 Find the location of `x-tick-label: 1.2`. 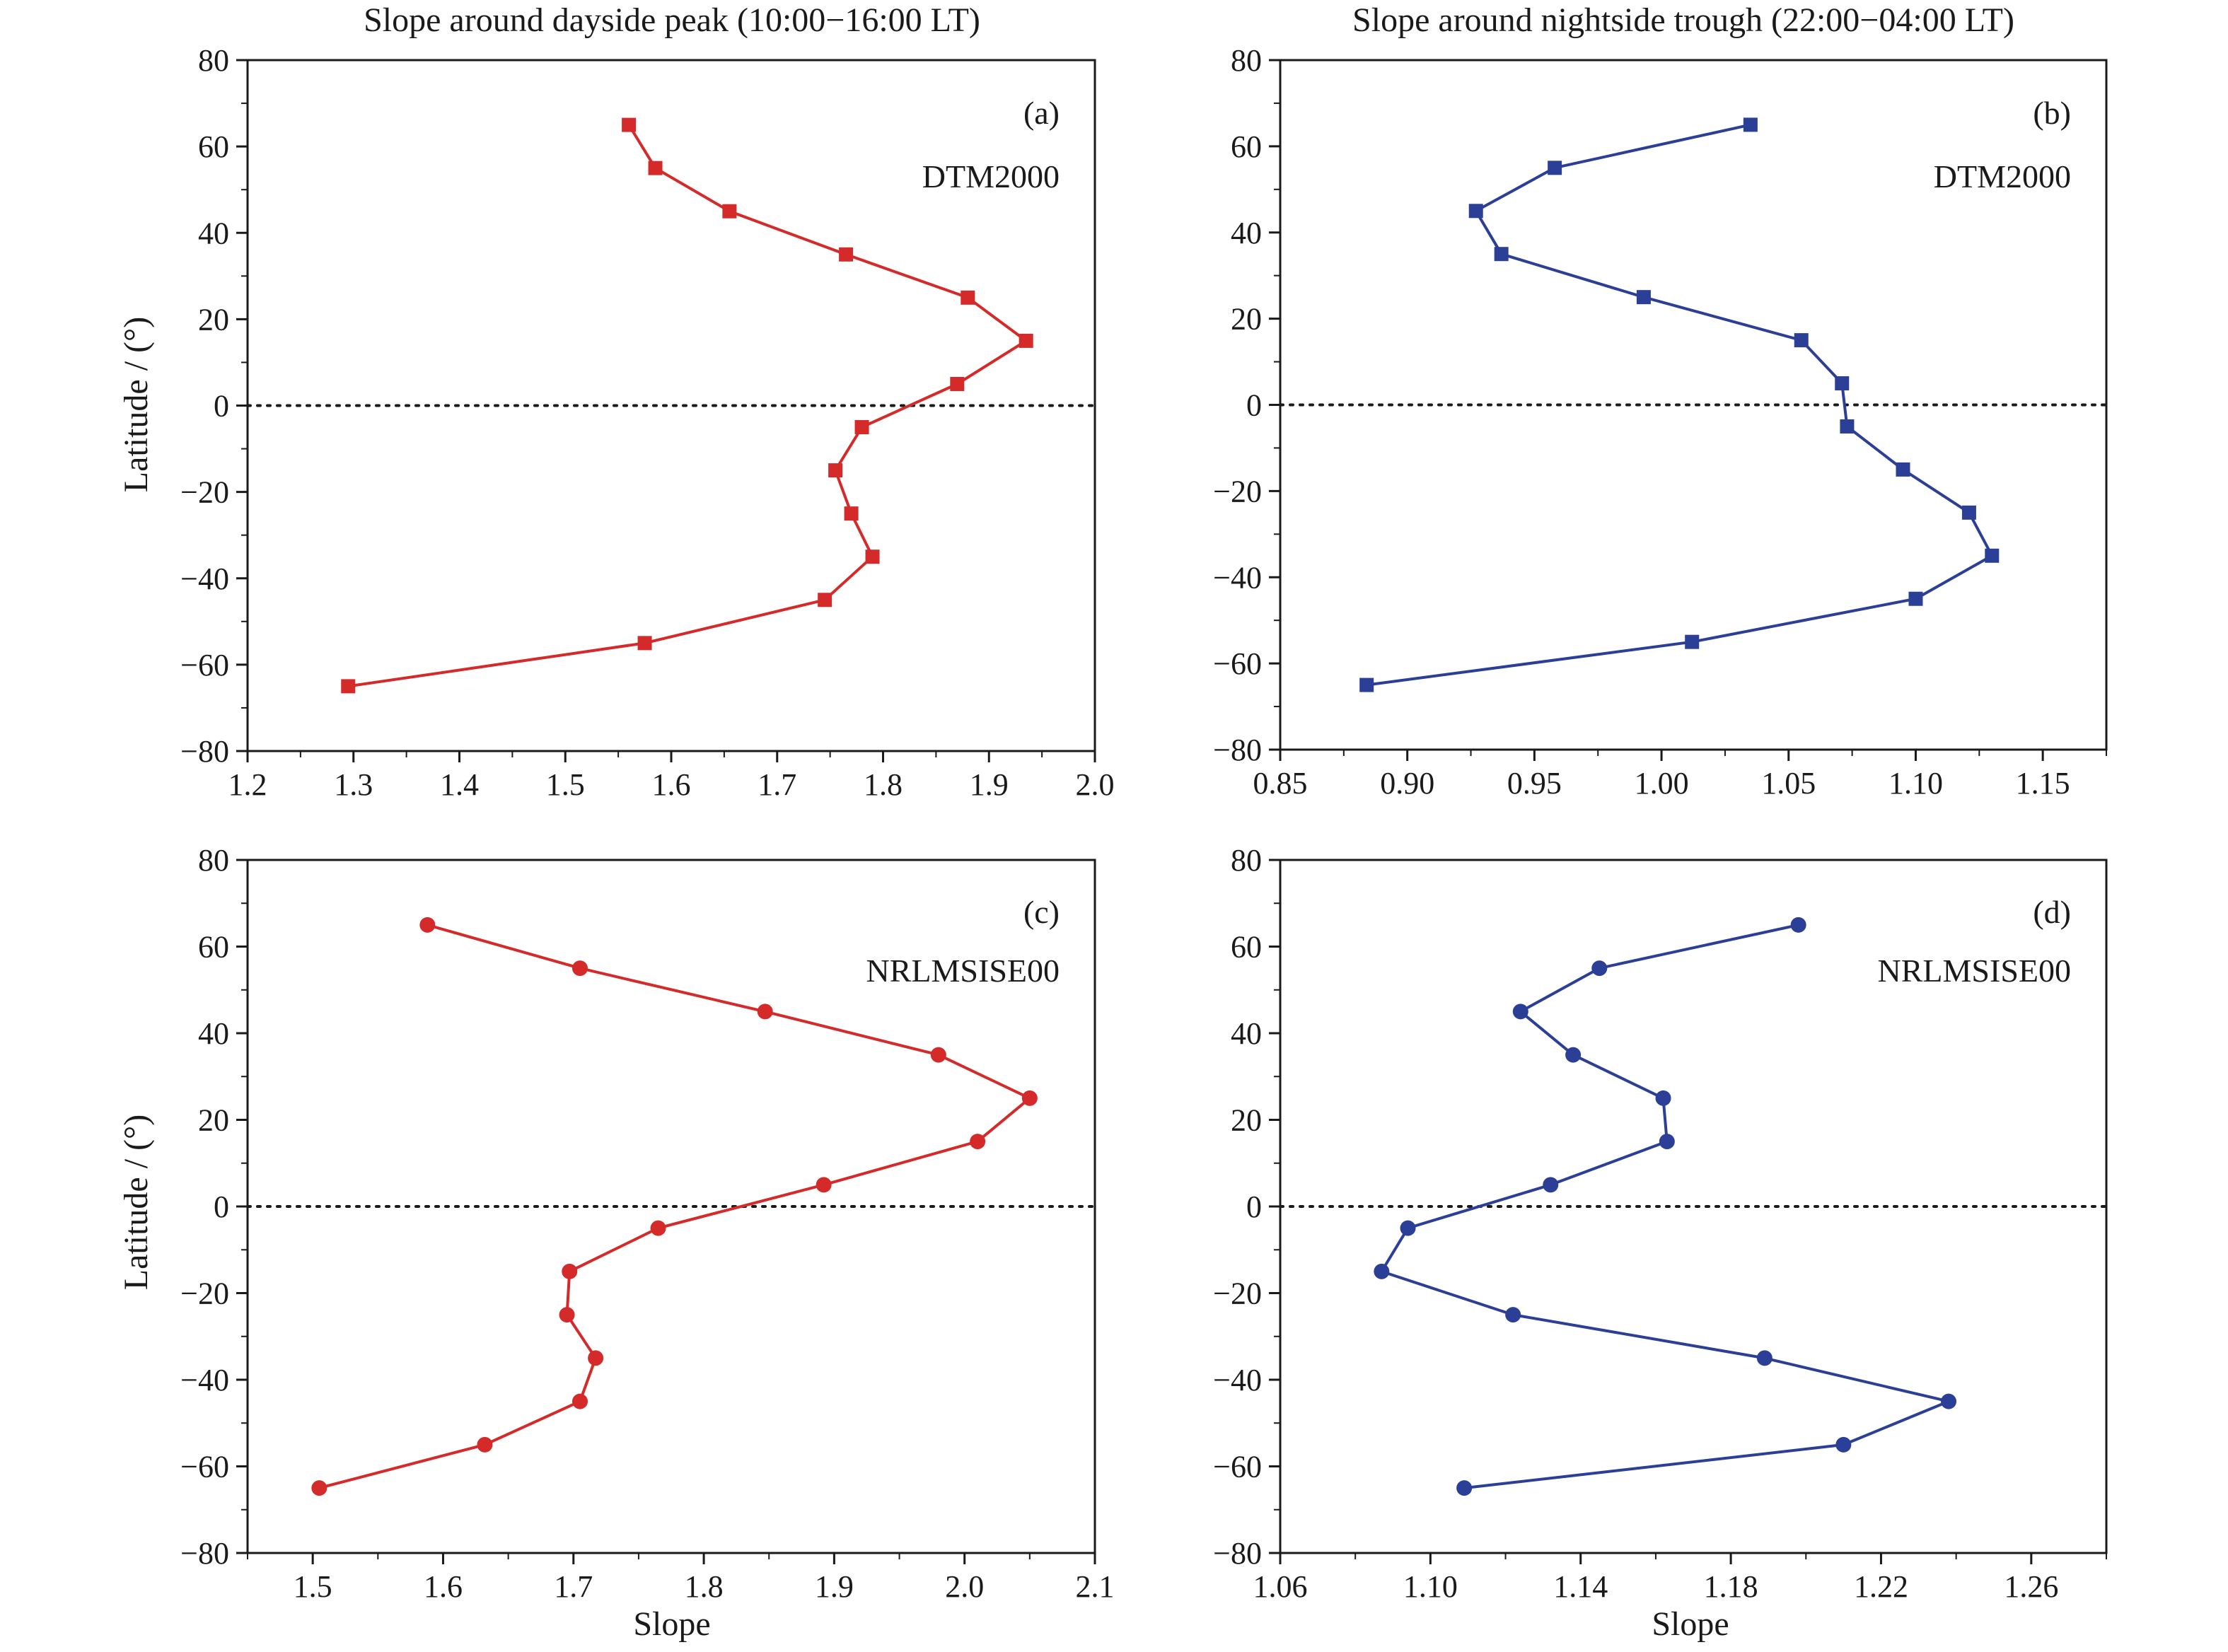

x-tick-label: 1.2 is located at coordinates (247, 785).